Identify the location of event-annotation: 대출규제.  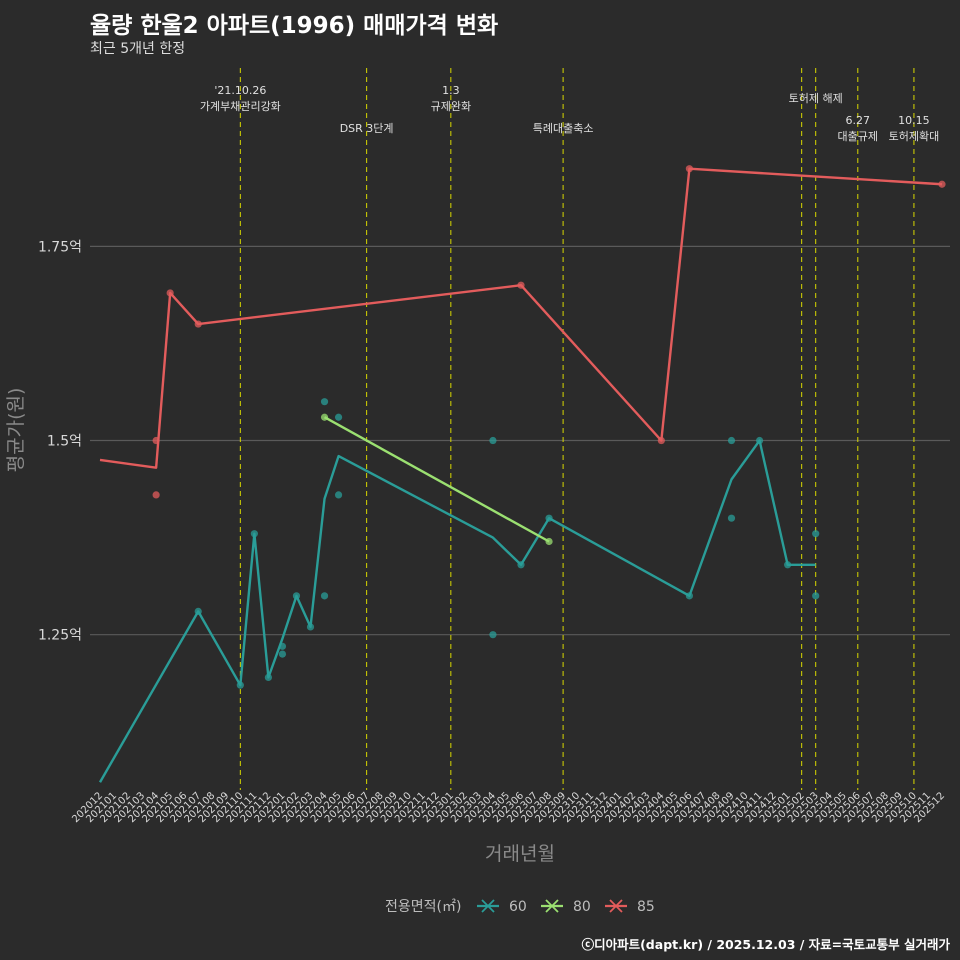
(858, 136).